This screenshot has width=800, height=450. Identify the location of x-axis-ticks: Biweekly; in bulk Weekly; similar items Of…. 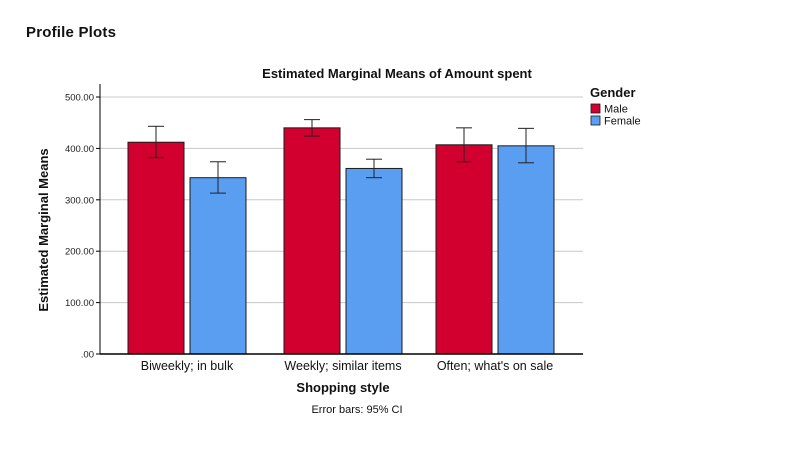
(347, 366).